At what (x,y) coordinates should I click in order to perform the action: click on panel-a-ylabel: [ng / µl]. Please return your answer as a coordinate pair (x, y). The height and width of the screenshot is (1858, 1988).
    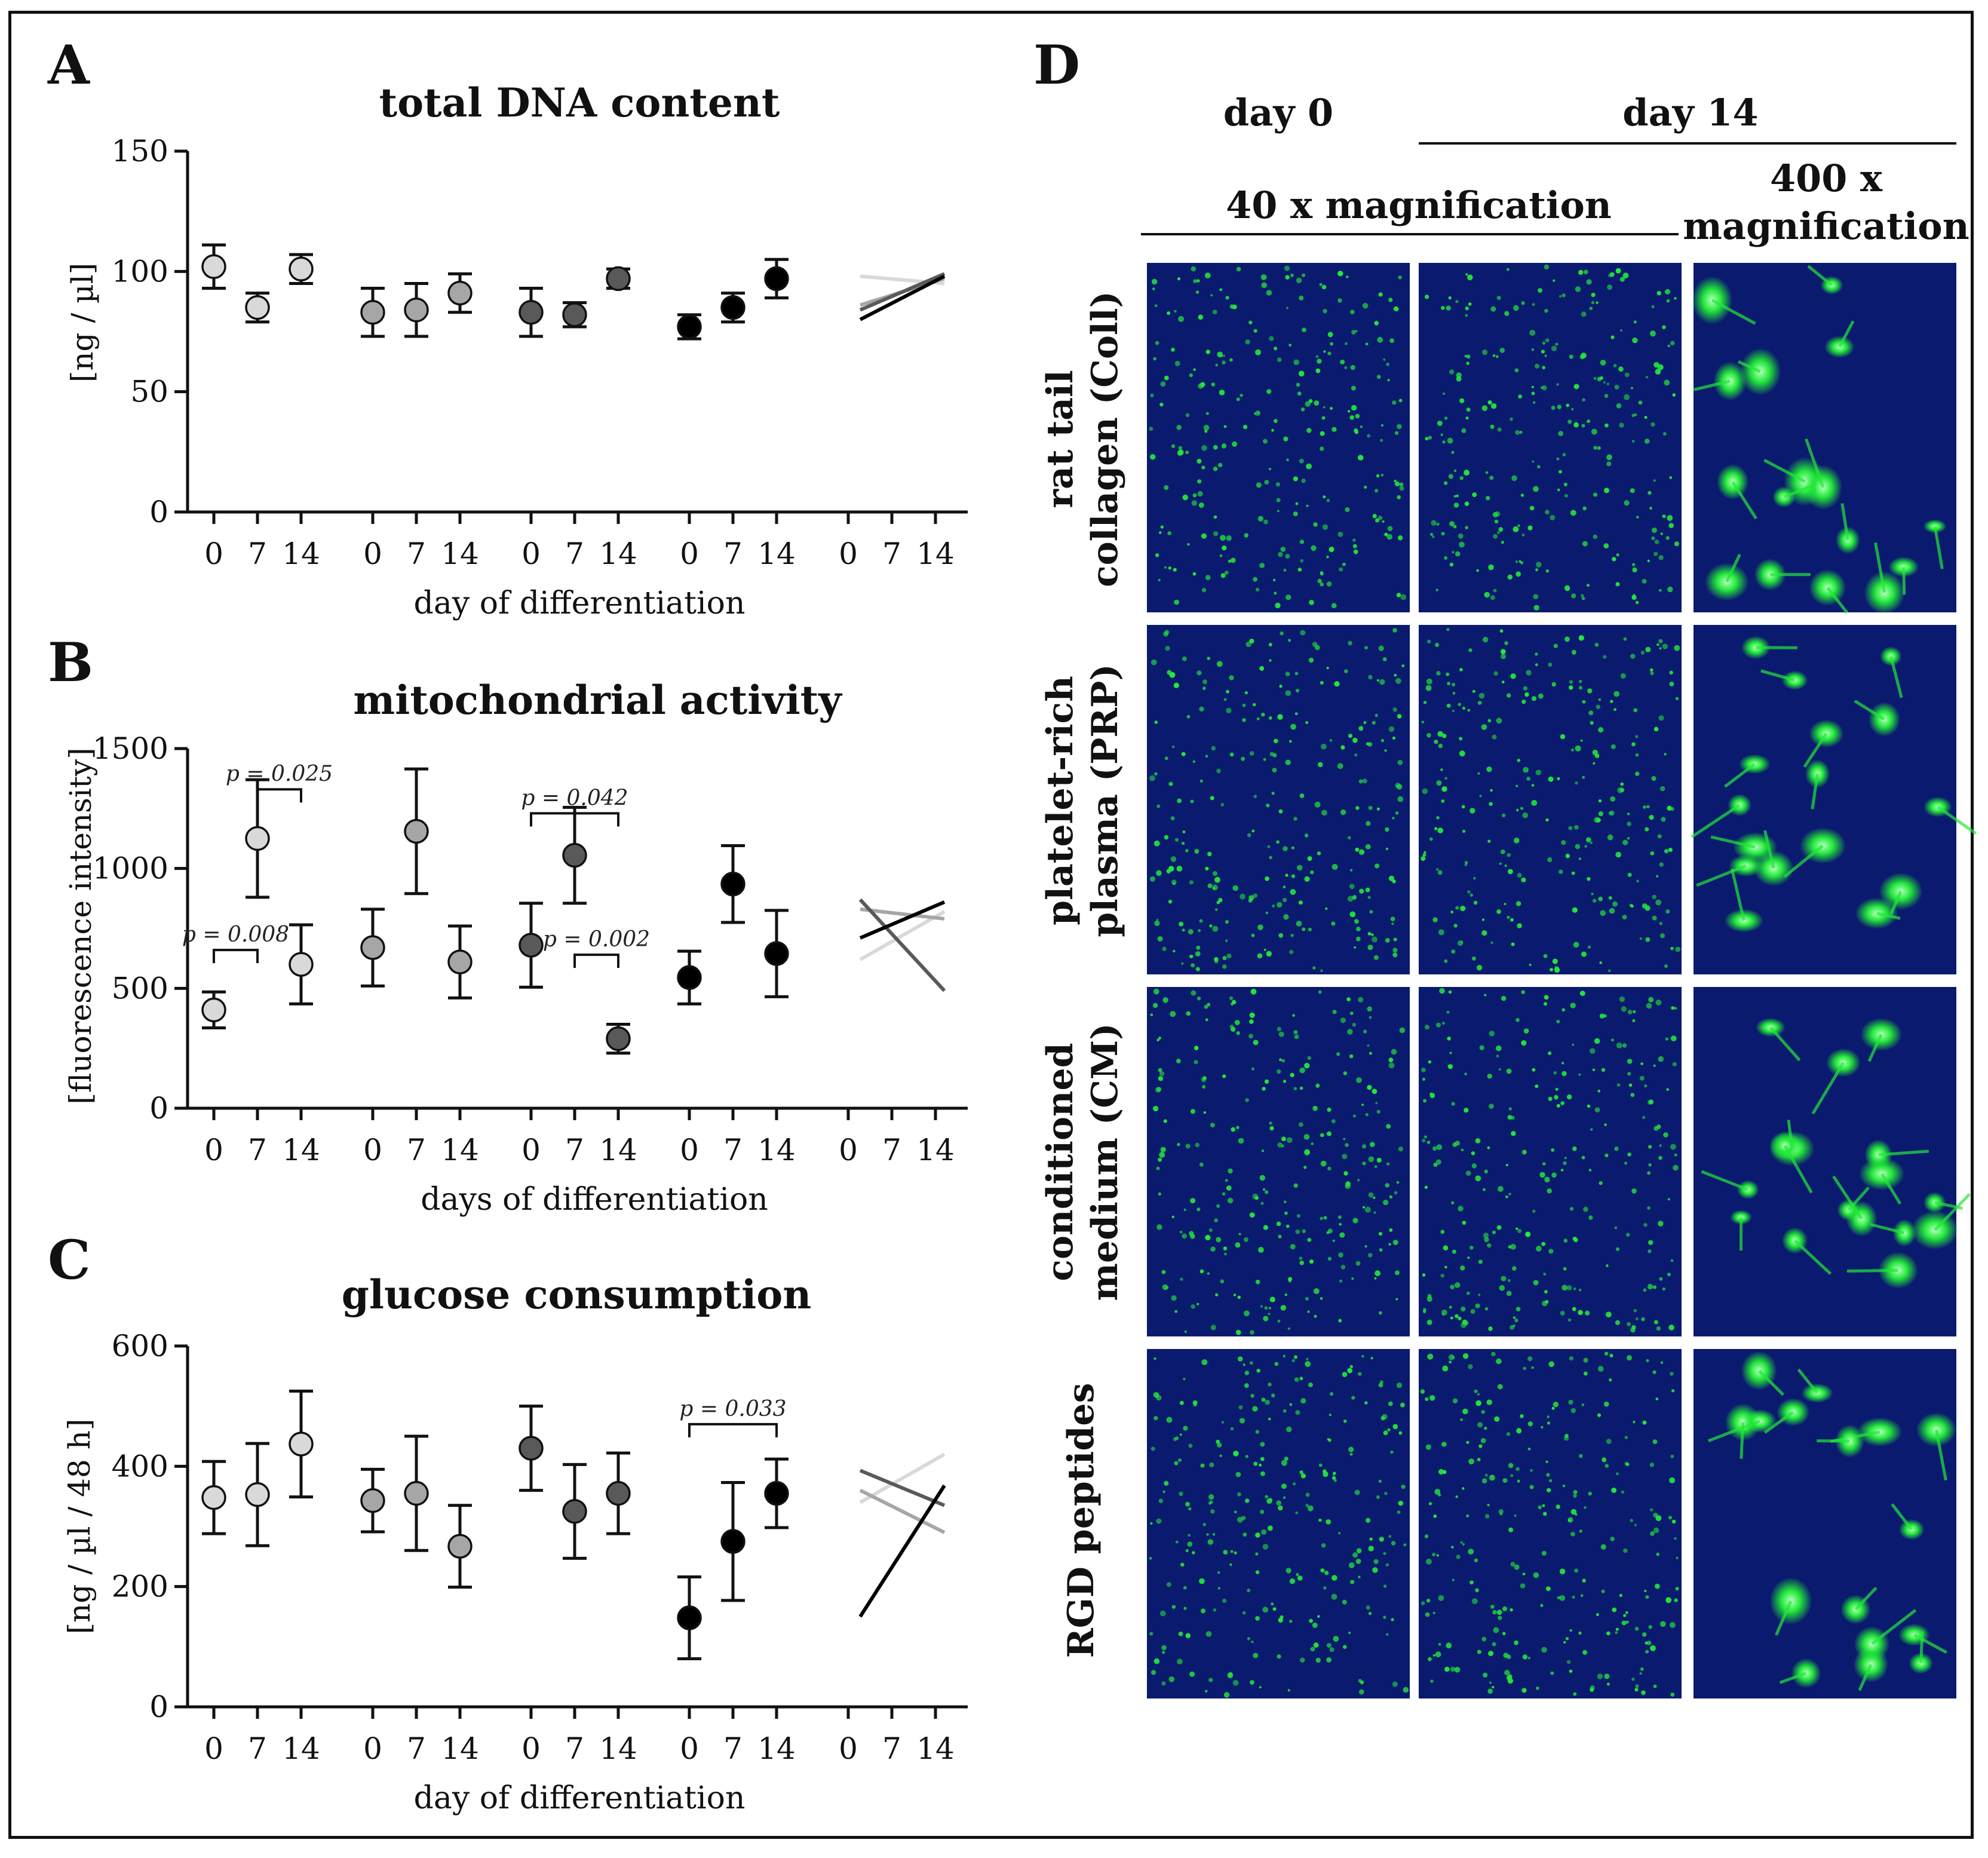
    Looking at the image, I should click on (83, 322).